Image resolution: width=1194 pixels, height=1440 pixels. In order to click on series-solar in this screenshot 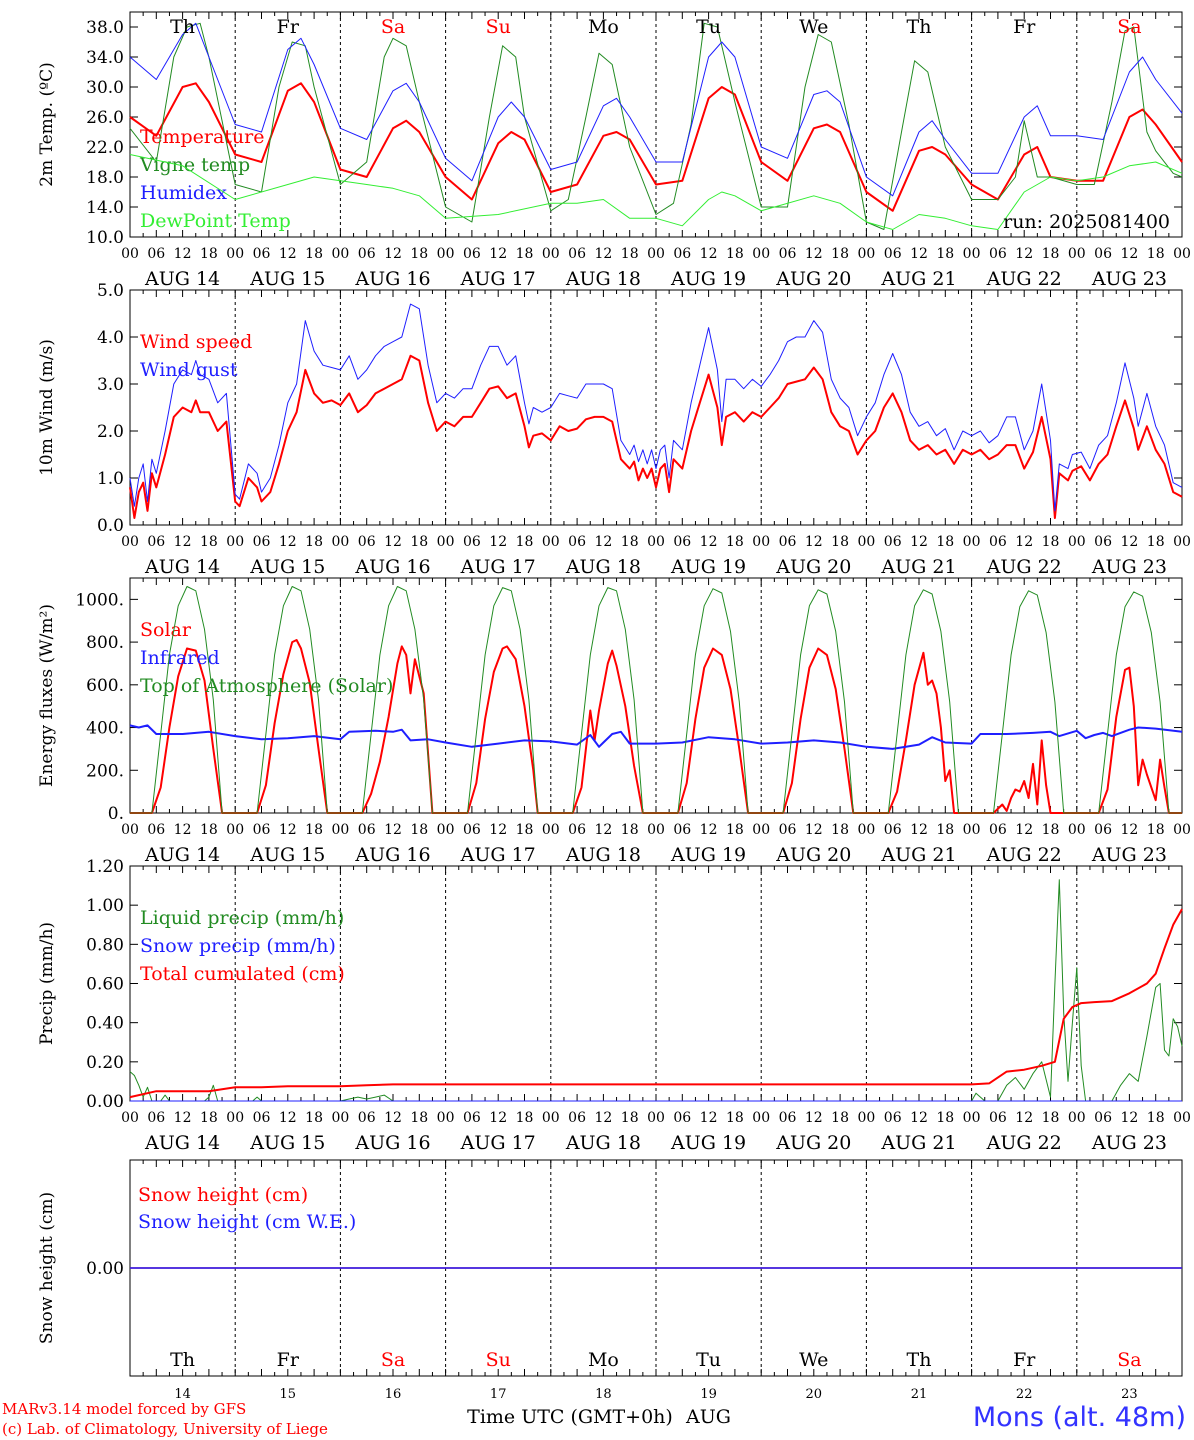, I will do `click(656, 726)`.